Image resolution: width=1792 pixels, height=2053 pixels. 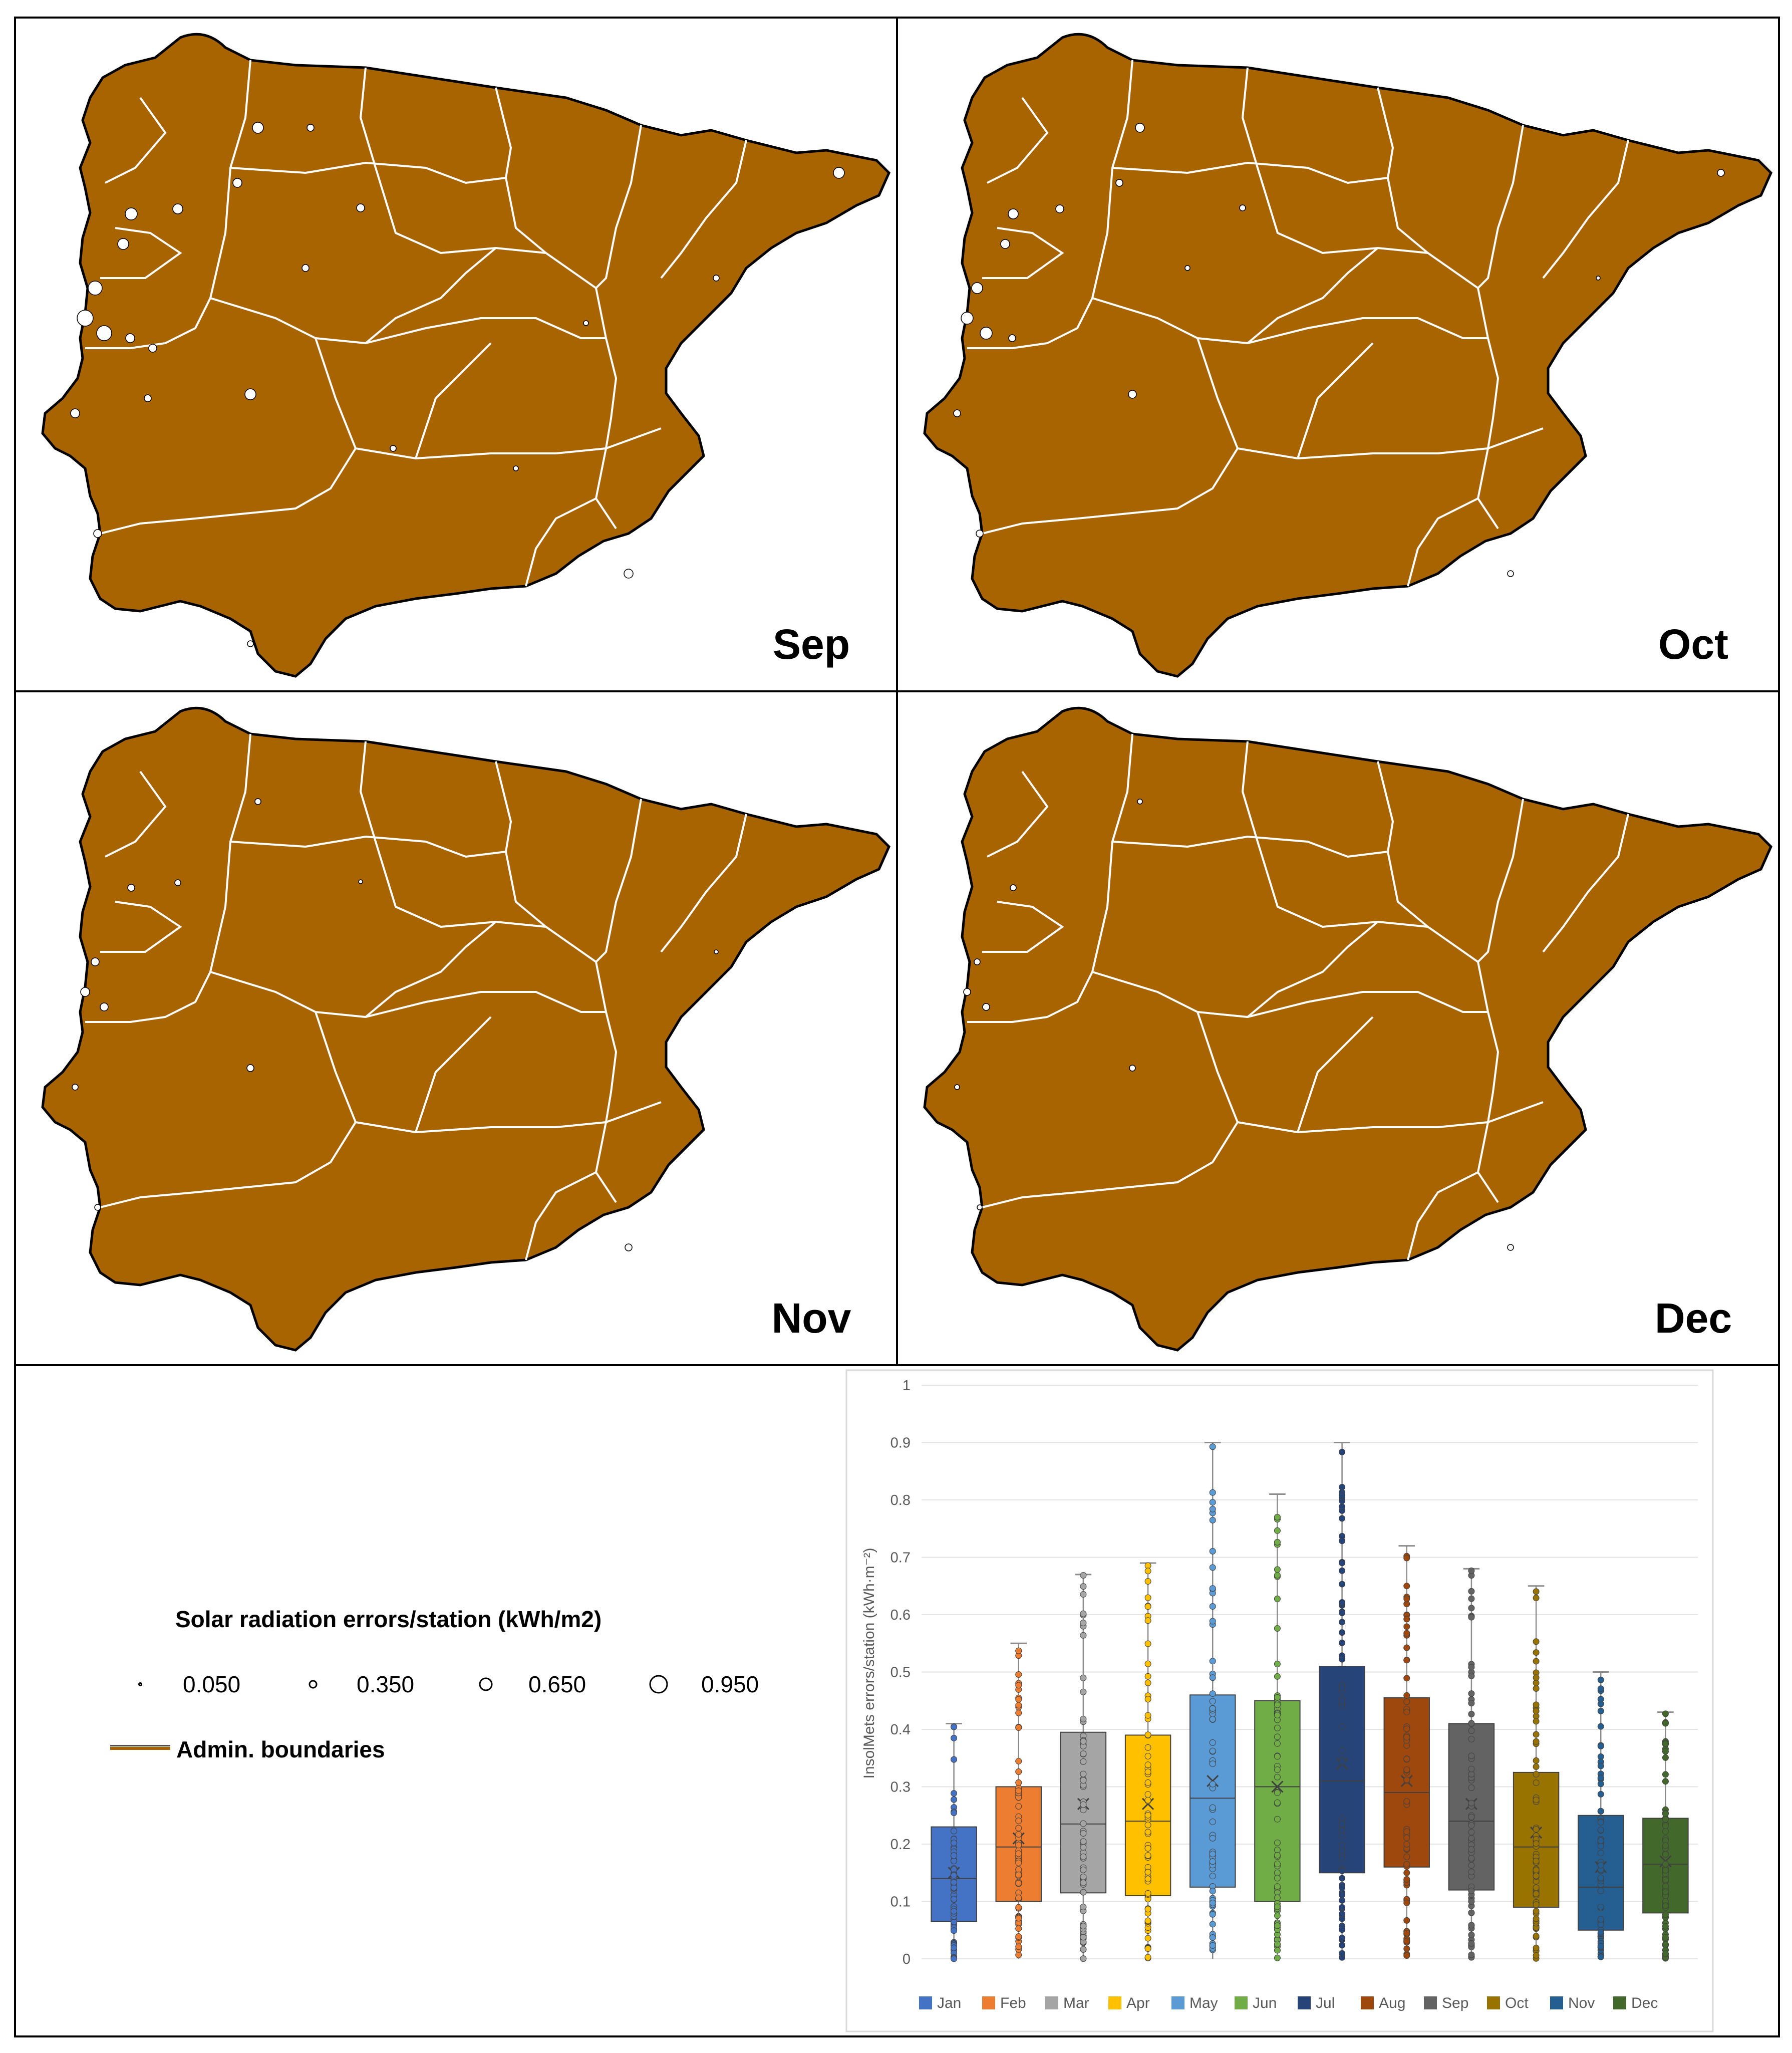 I want to click on iberia-land, so click(x=466, y=1029).